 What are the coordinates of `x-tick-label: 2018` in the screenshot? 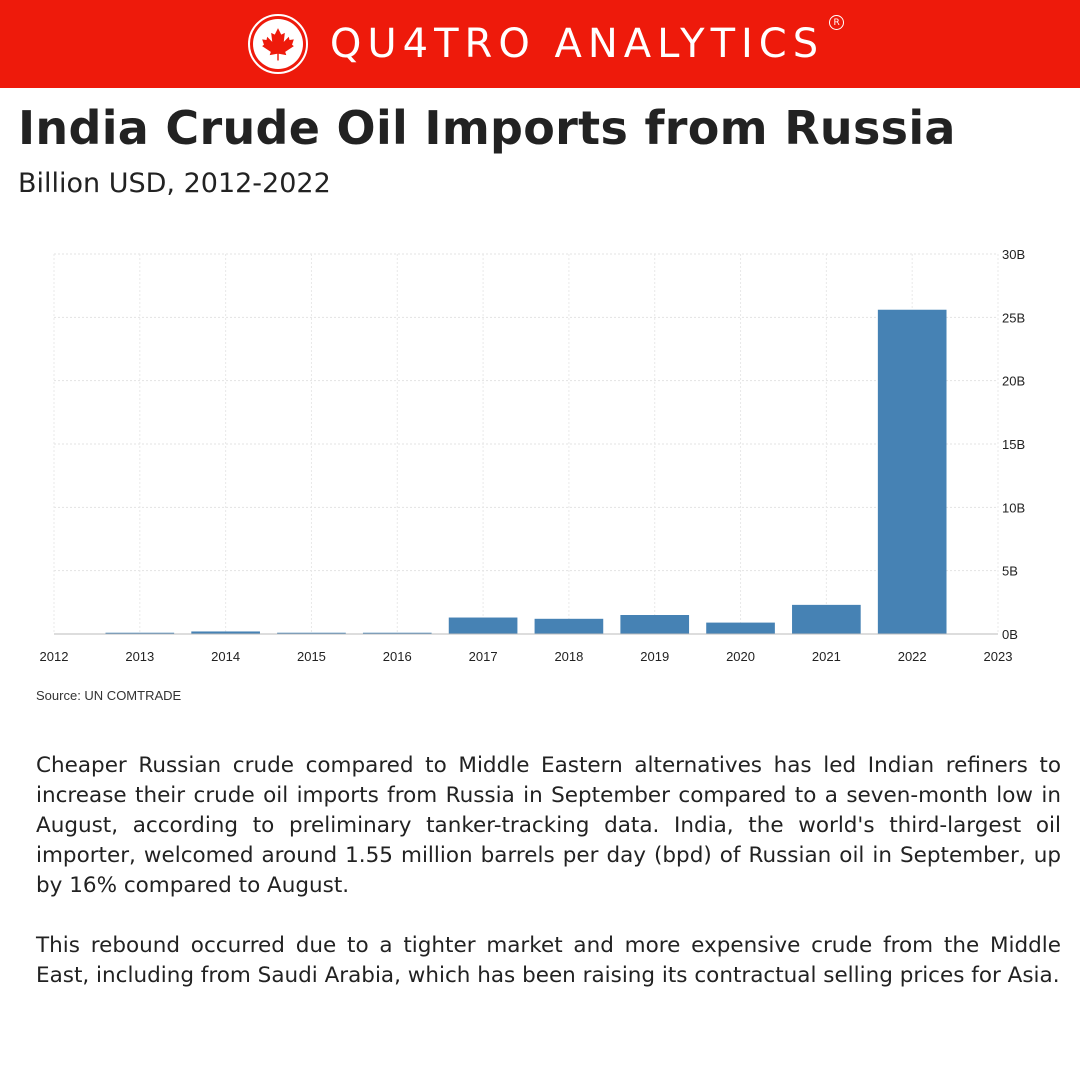 It's located at (568, 656).